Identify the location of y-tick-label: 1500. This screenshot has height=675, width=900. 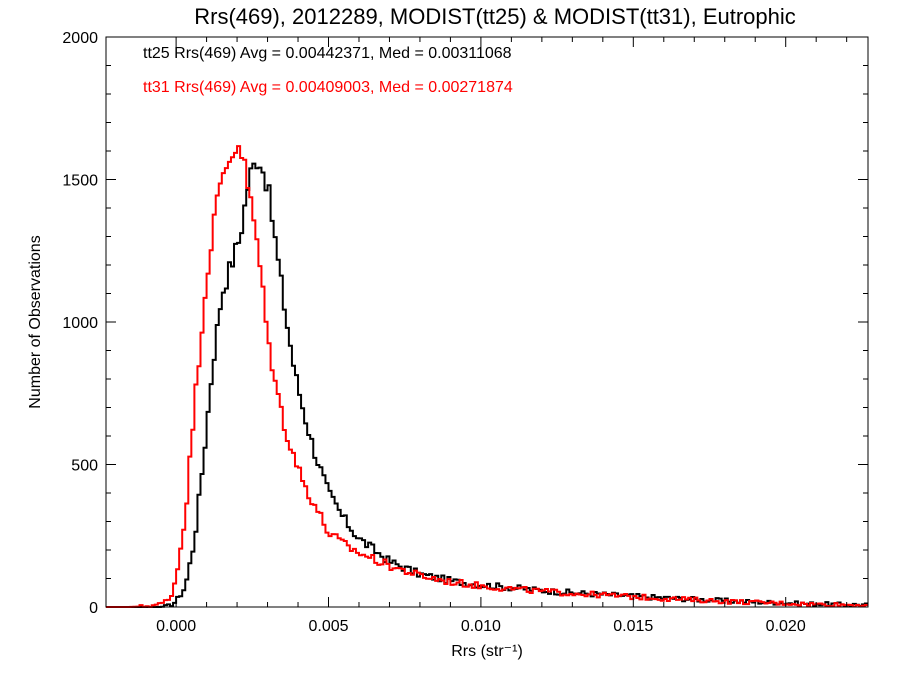
(80, 181).